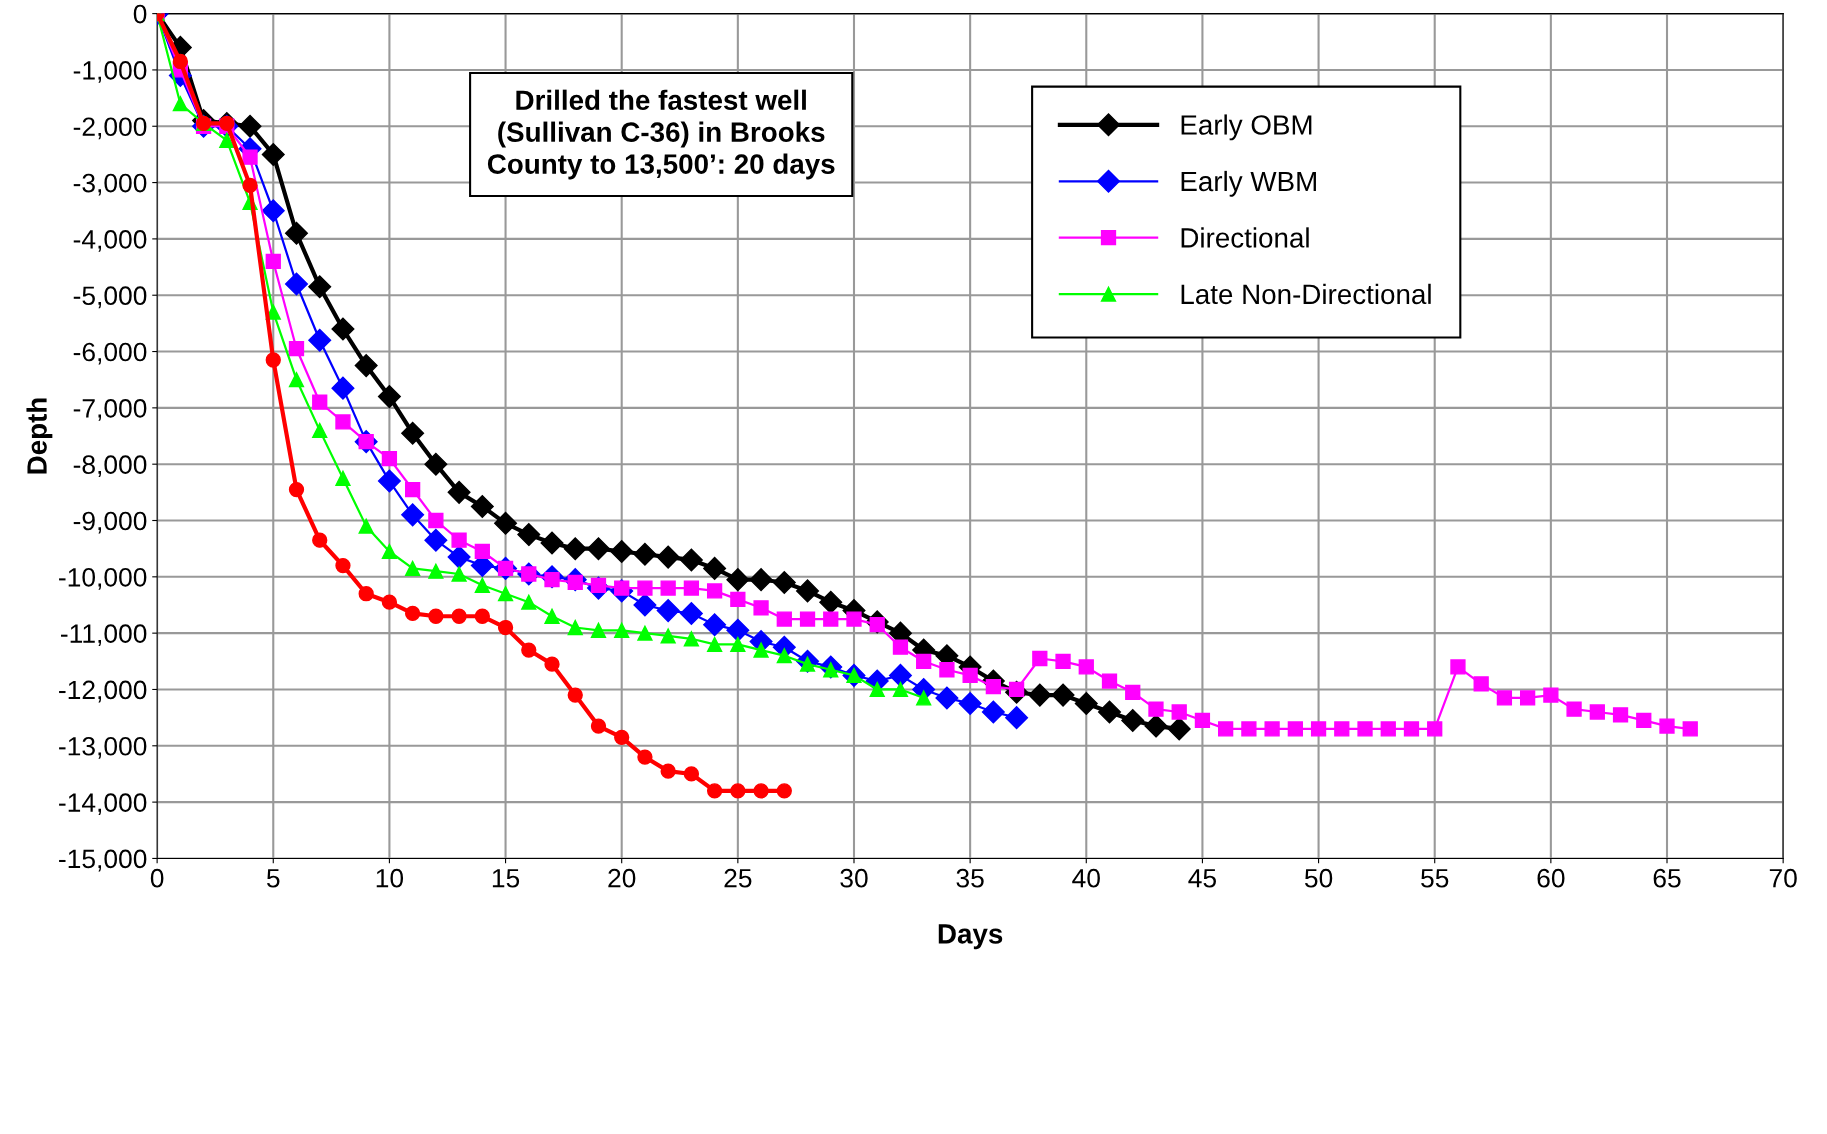 The image size is (1827, 1134). I want to click on x-tick-label: 10, so click(390, 878).